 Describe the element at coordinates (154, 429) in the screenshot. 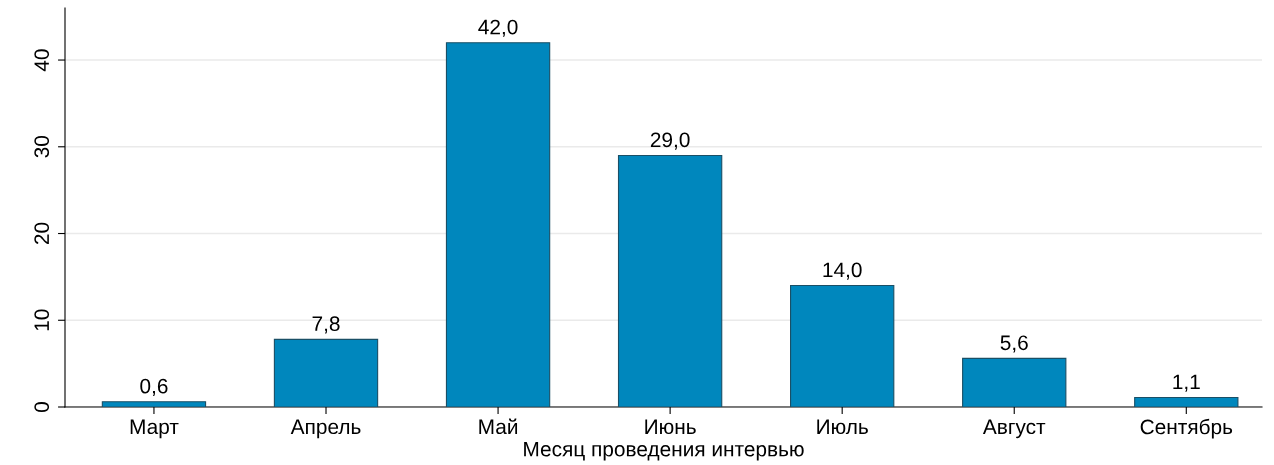

I see `x-tick-label: Март` at that location.